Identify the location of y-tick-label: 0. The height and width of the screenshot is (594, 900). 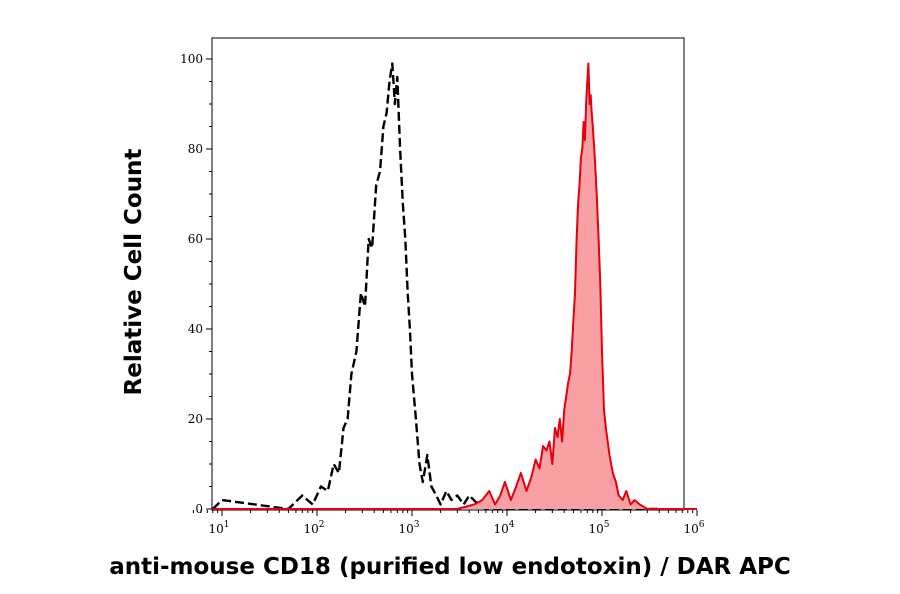
(199, 509).